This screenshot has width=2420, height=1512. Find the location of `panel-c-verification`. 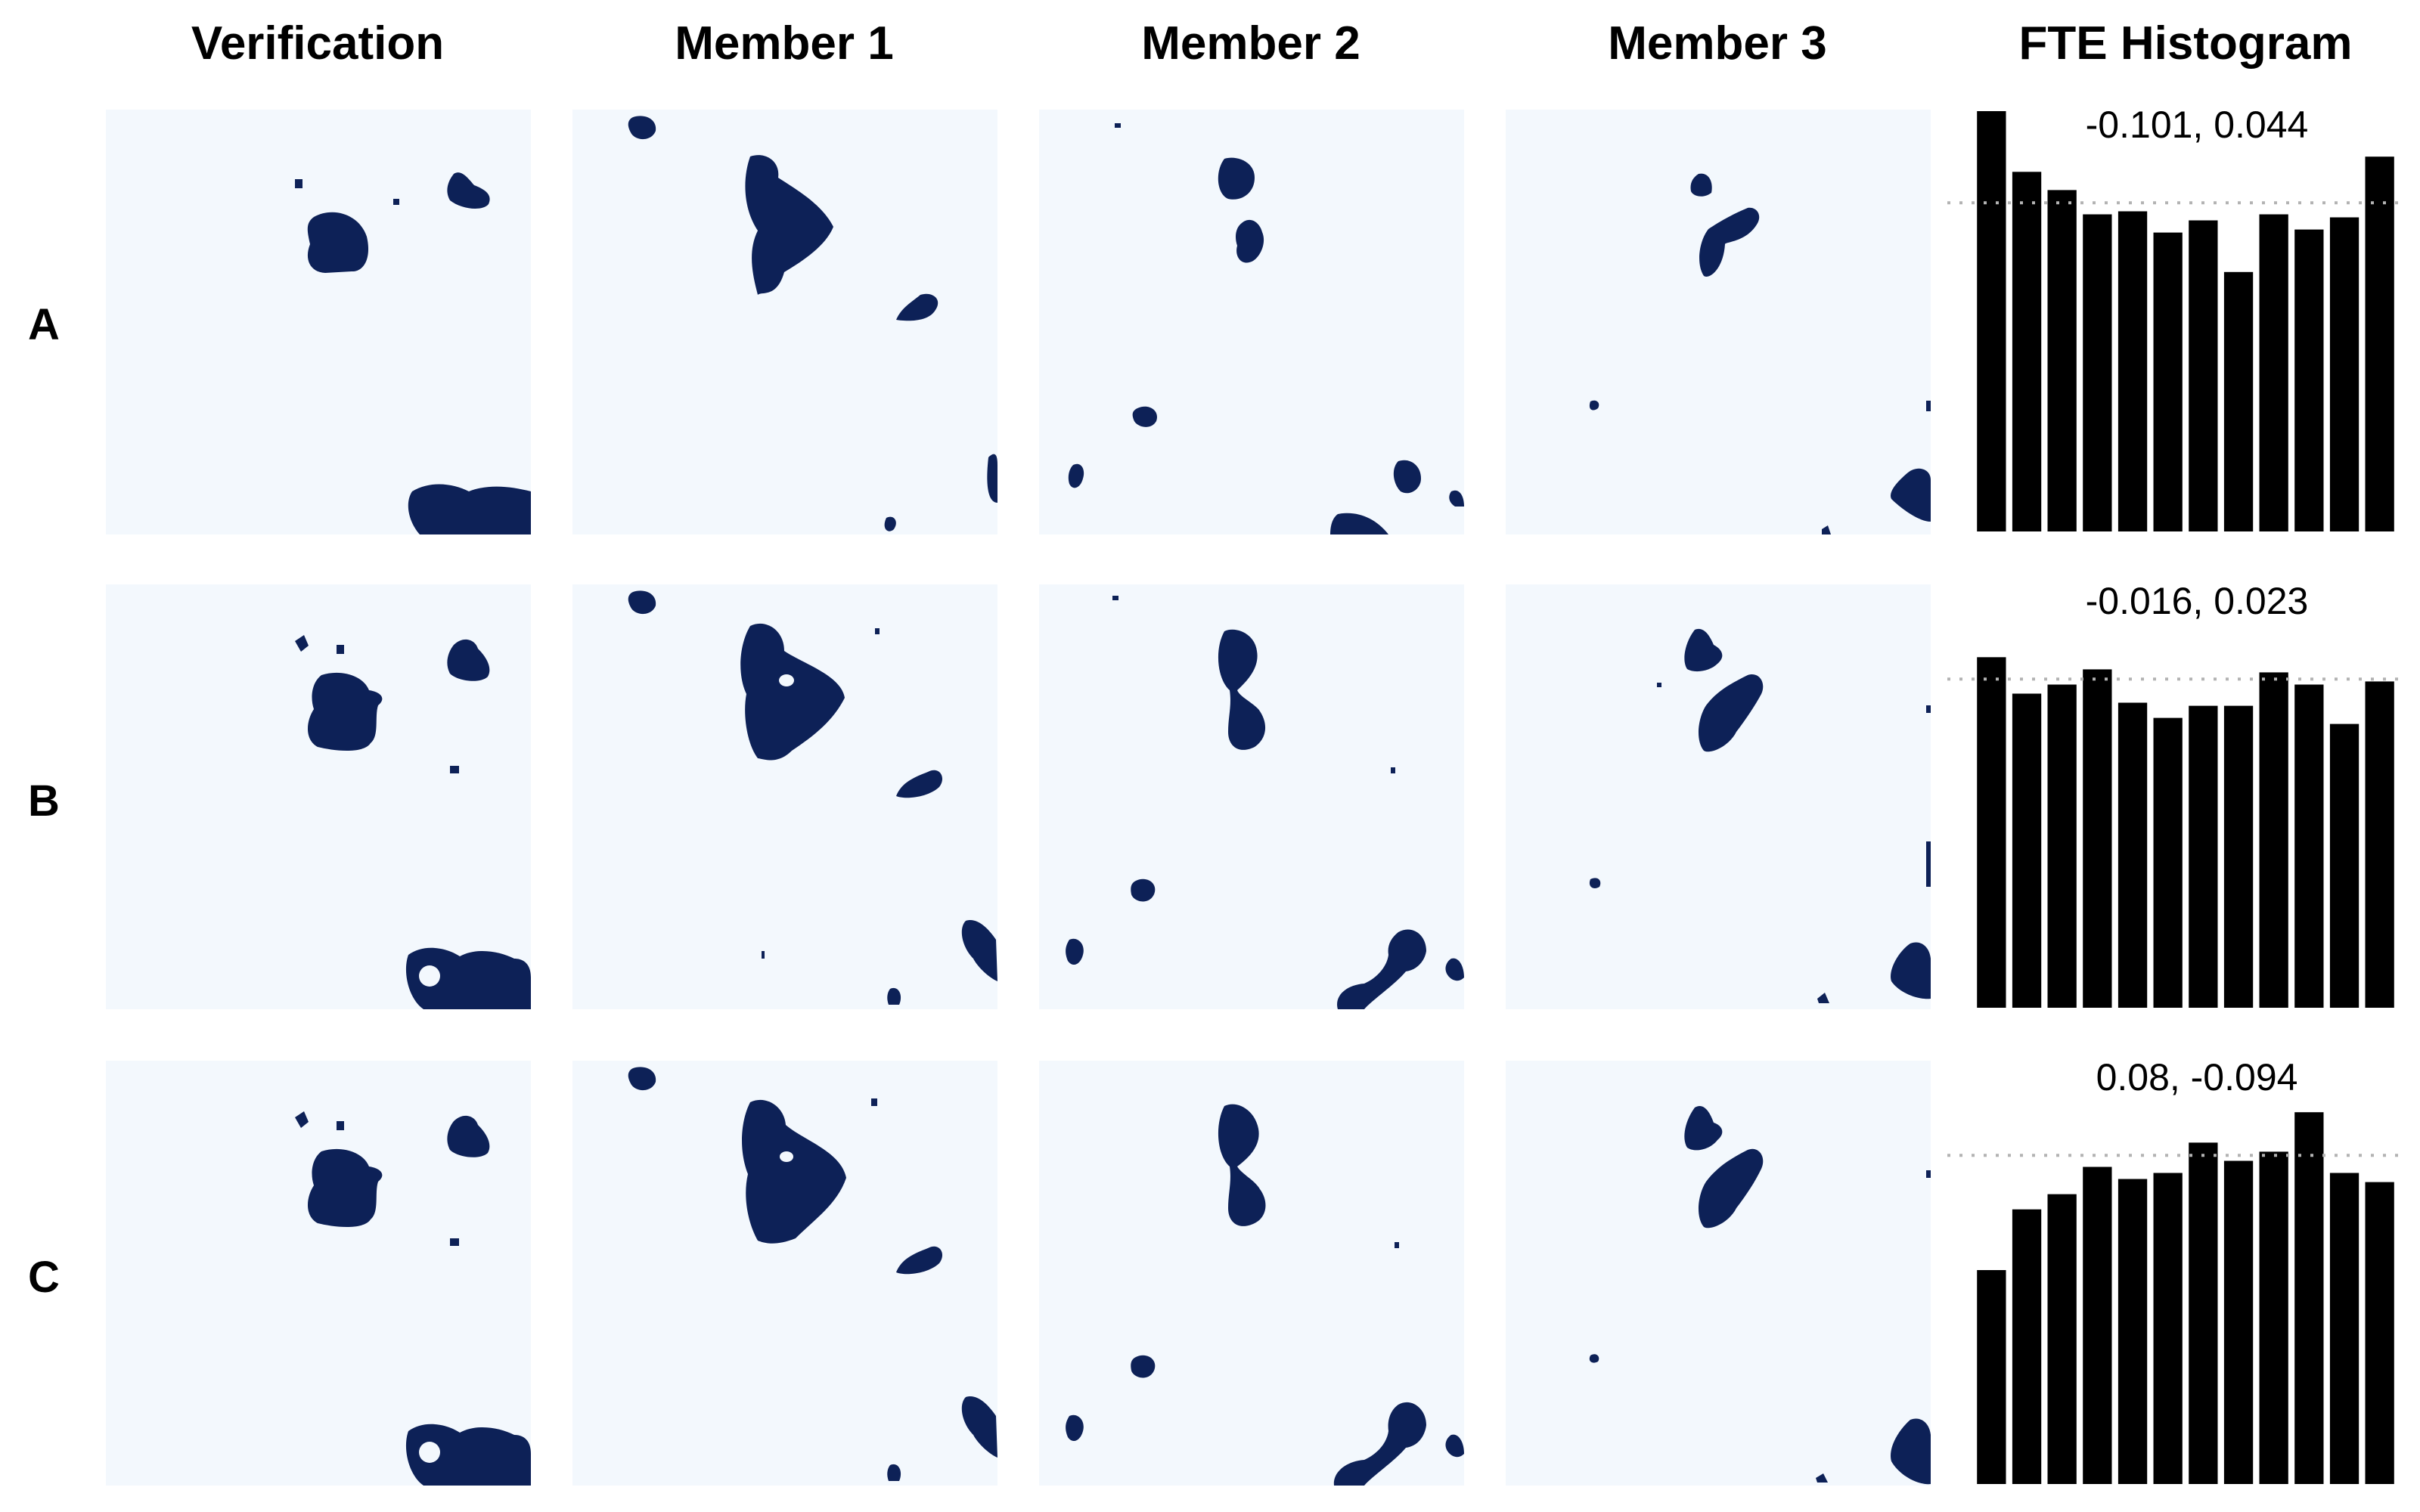

panel-c-verification is located at coordinates (318, 1273).